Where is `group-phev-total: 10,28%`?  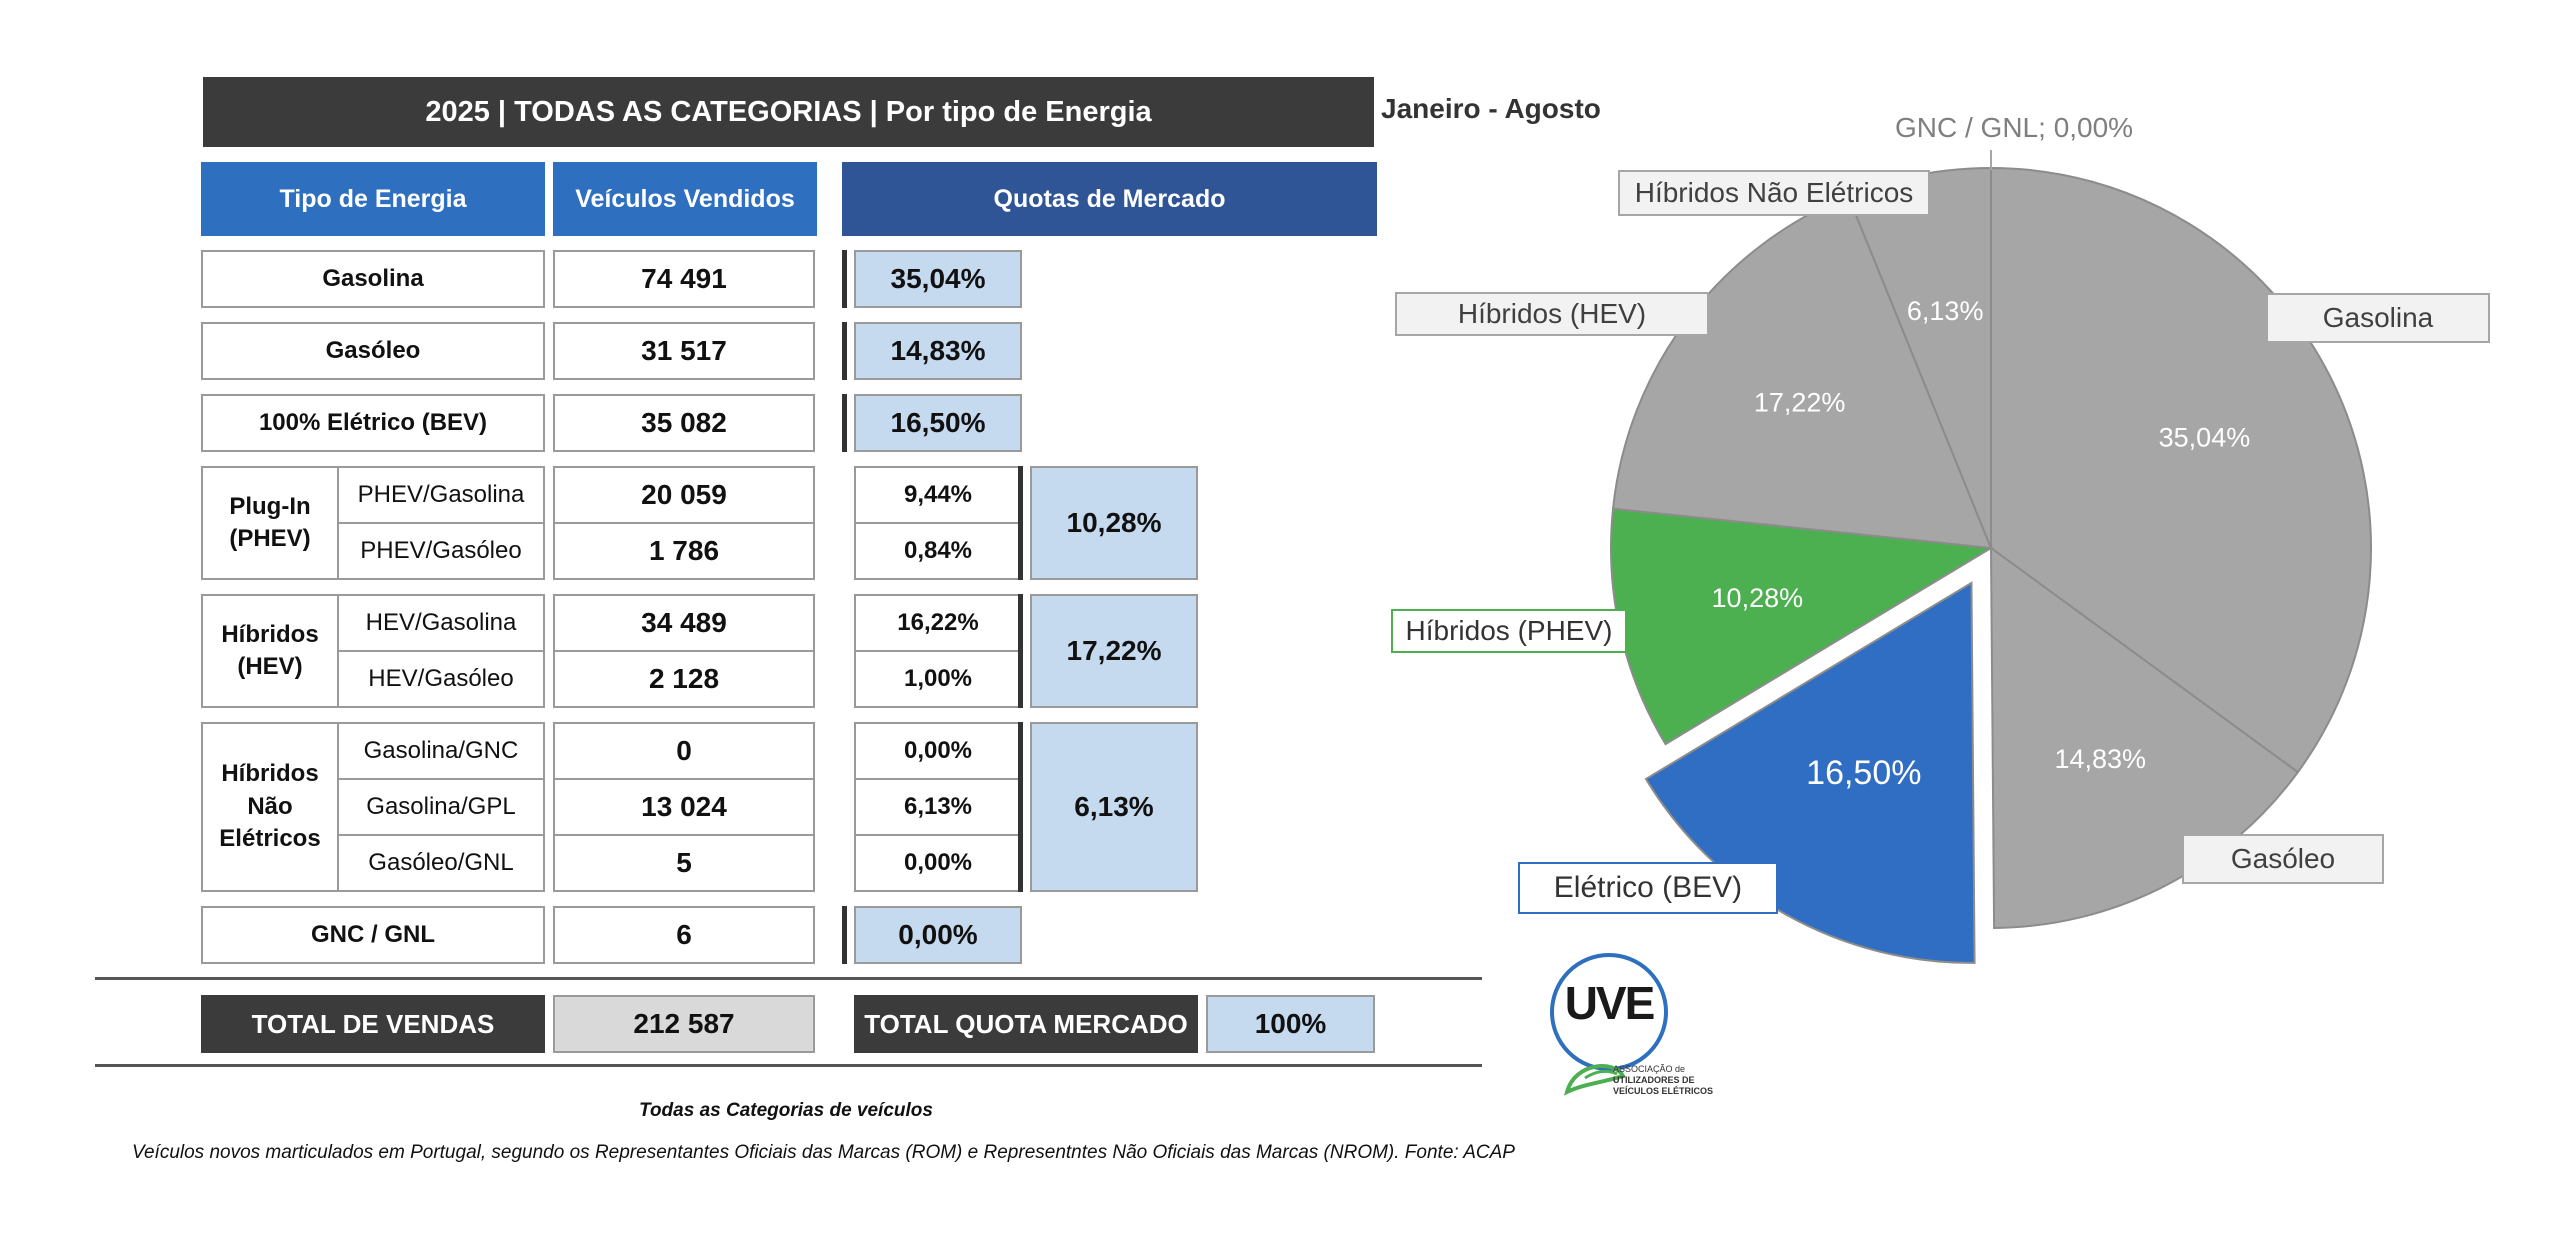
group-phev-total: 10,28% is located at coordinates (1114, 523).